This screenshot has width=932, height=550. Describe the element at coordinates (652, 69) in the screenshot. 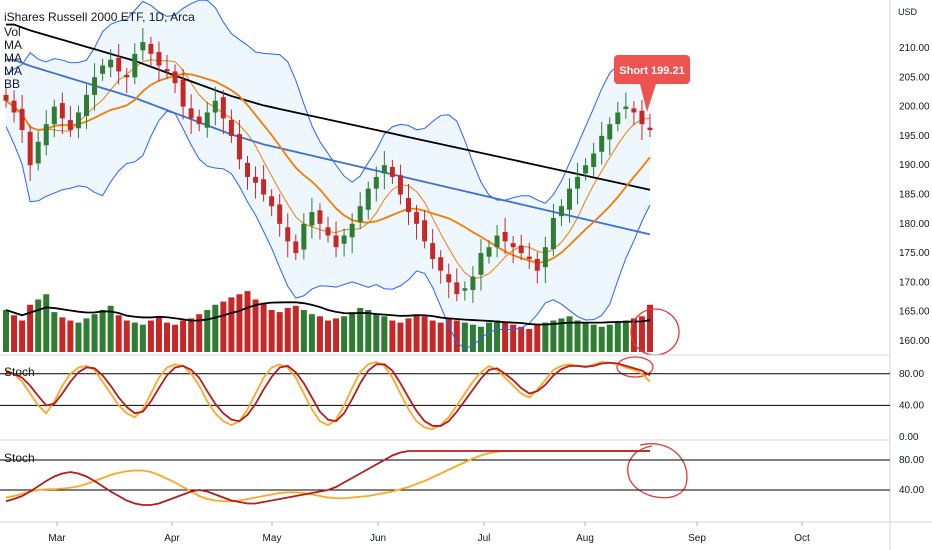

I see `short-annotation-bubble` at that location.